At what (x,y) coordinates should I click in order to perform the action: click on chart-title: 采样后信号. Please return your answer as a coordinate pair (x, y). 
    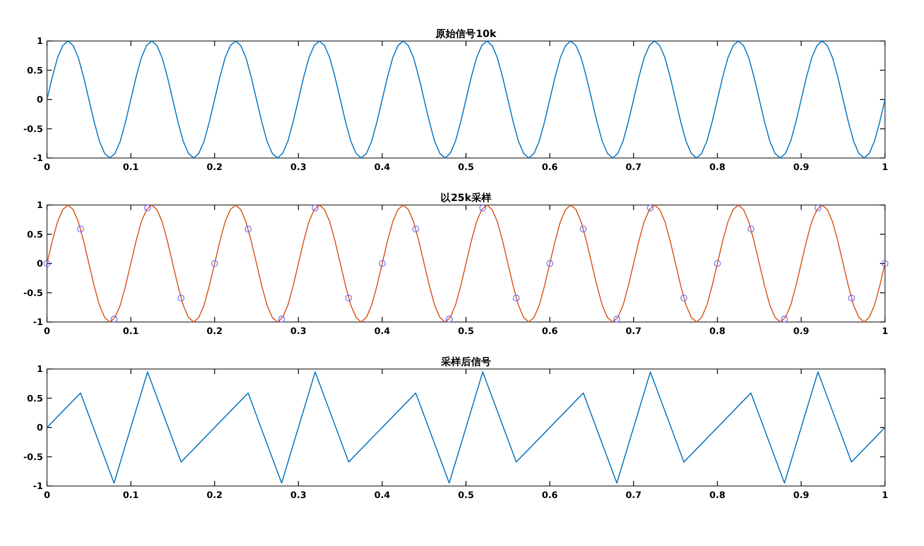
    Looking at the image, I should click on (465, 362).